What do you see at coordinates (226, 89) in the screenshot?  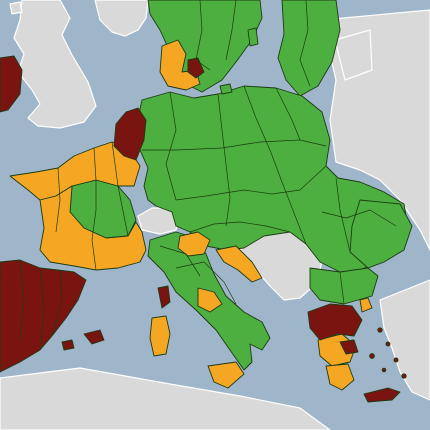 I see `region-bornholm` at bounding box center [226, 89].